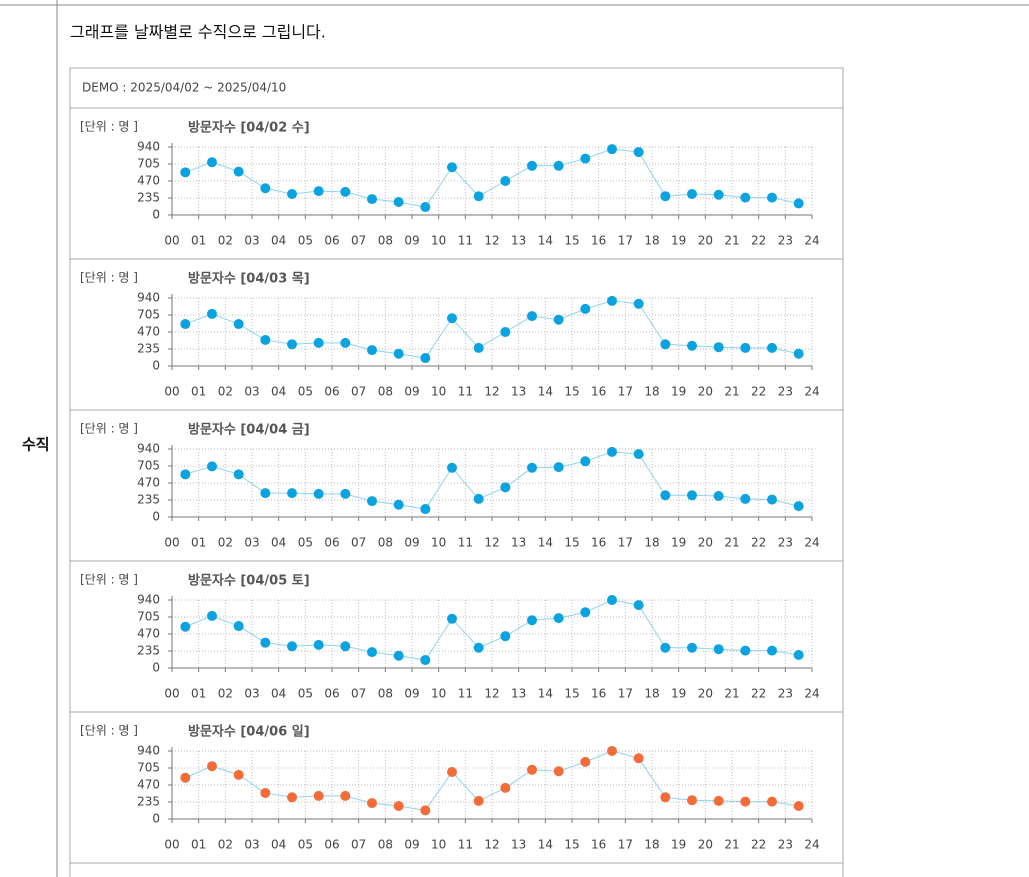  Describe the element at coordinates (171, 241) in the screenshot. I see `x-tick-label: 00` at that location.